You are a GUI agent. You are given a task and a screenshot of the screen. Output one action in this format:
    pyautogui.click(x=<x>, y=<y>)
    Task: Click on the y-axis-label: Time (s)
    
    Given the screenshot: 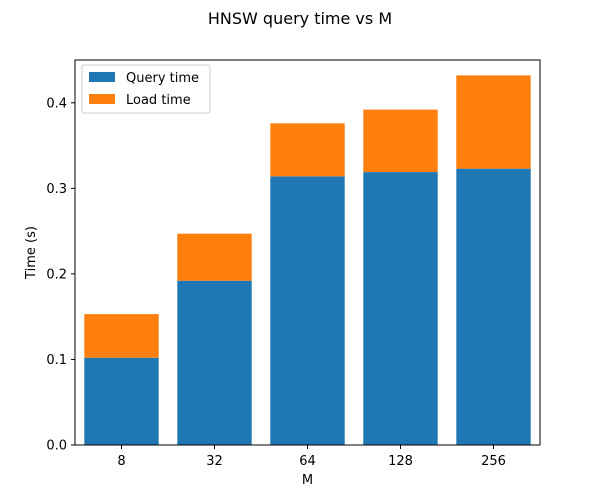 What is the action you would take?
    pyautogui.click(x=31, y=253)
    